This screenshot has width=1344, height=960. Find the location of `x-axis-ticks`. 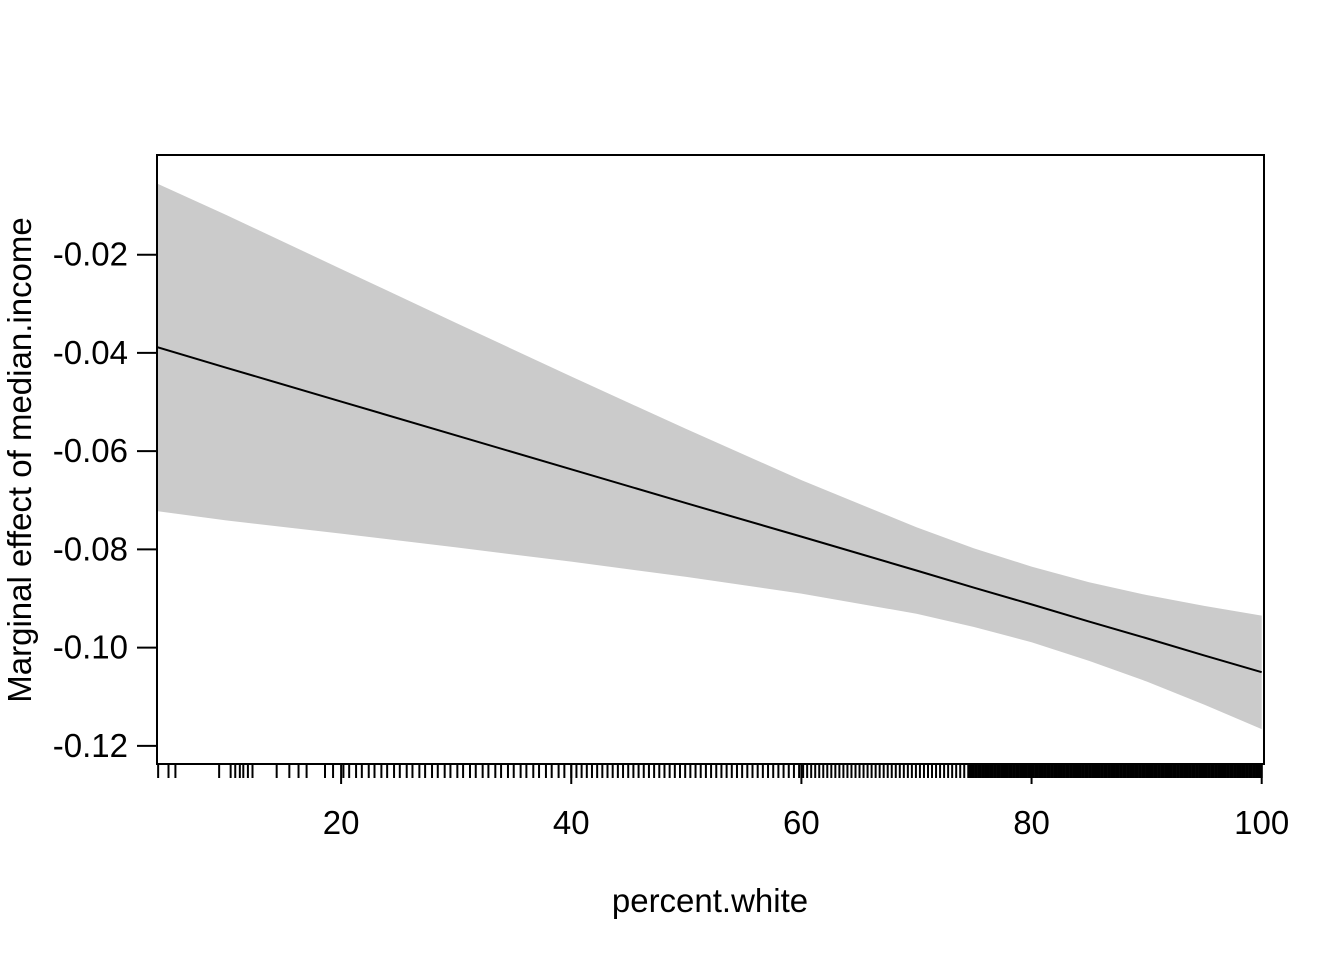

x-axis-ticks is located at coordinates (801, 774).